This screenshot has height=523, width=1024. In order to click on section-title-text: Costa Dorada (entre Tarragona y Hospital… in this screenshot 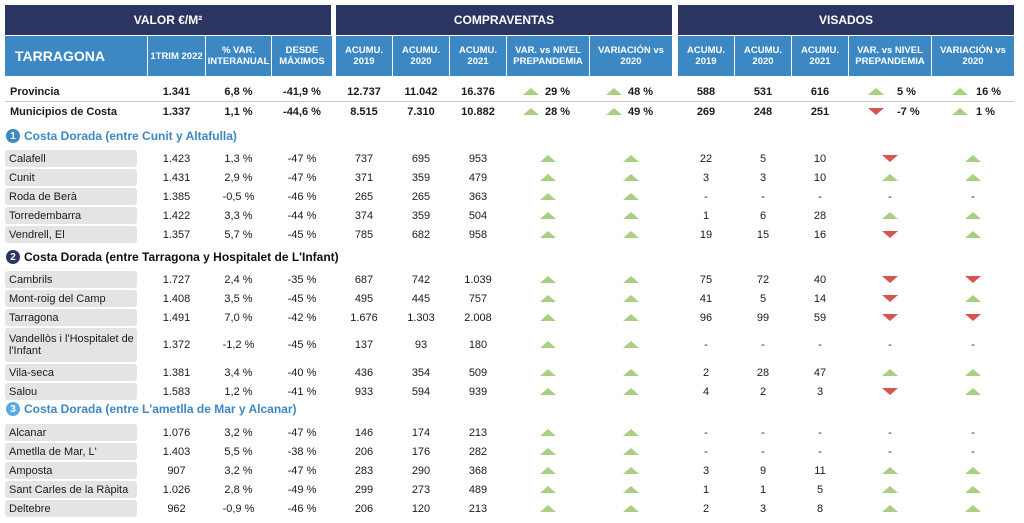, I will do `click(181, 257)`.